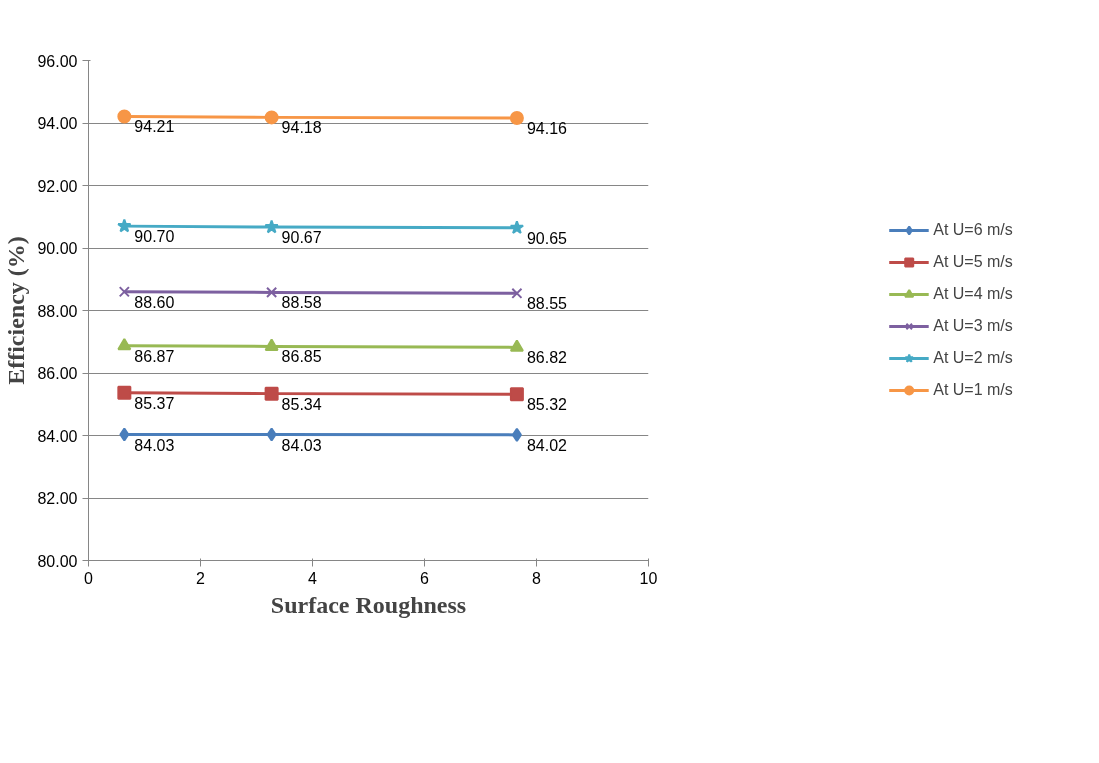 The height and width of the screenshot is (763, 1099). I want to click on y-tick-label: 86.00, so click(57, 373).